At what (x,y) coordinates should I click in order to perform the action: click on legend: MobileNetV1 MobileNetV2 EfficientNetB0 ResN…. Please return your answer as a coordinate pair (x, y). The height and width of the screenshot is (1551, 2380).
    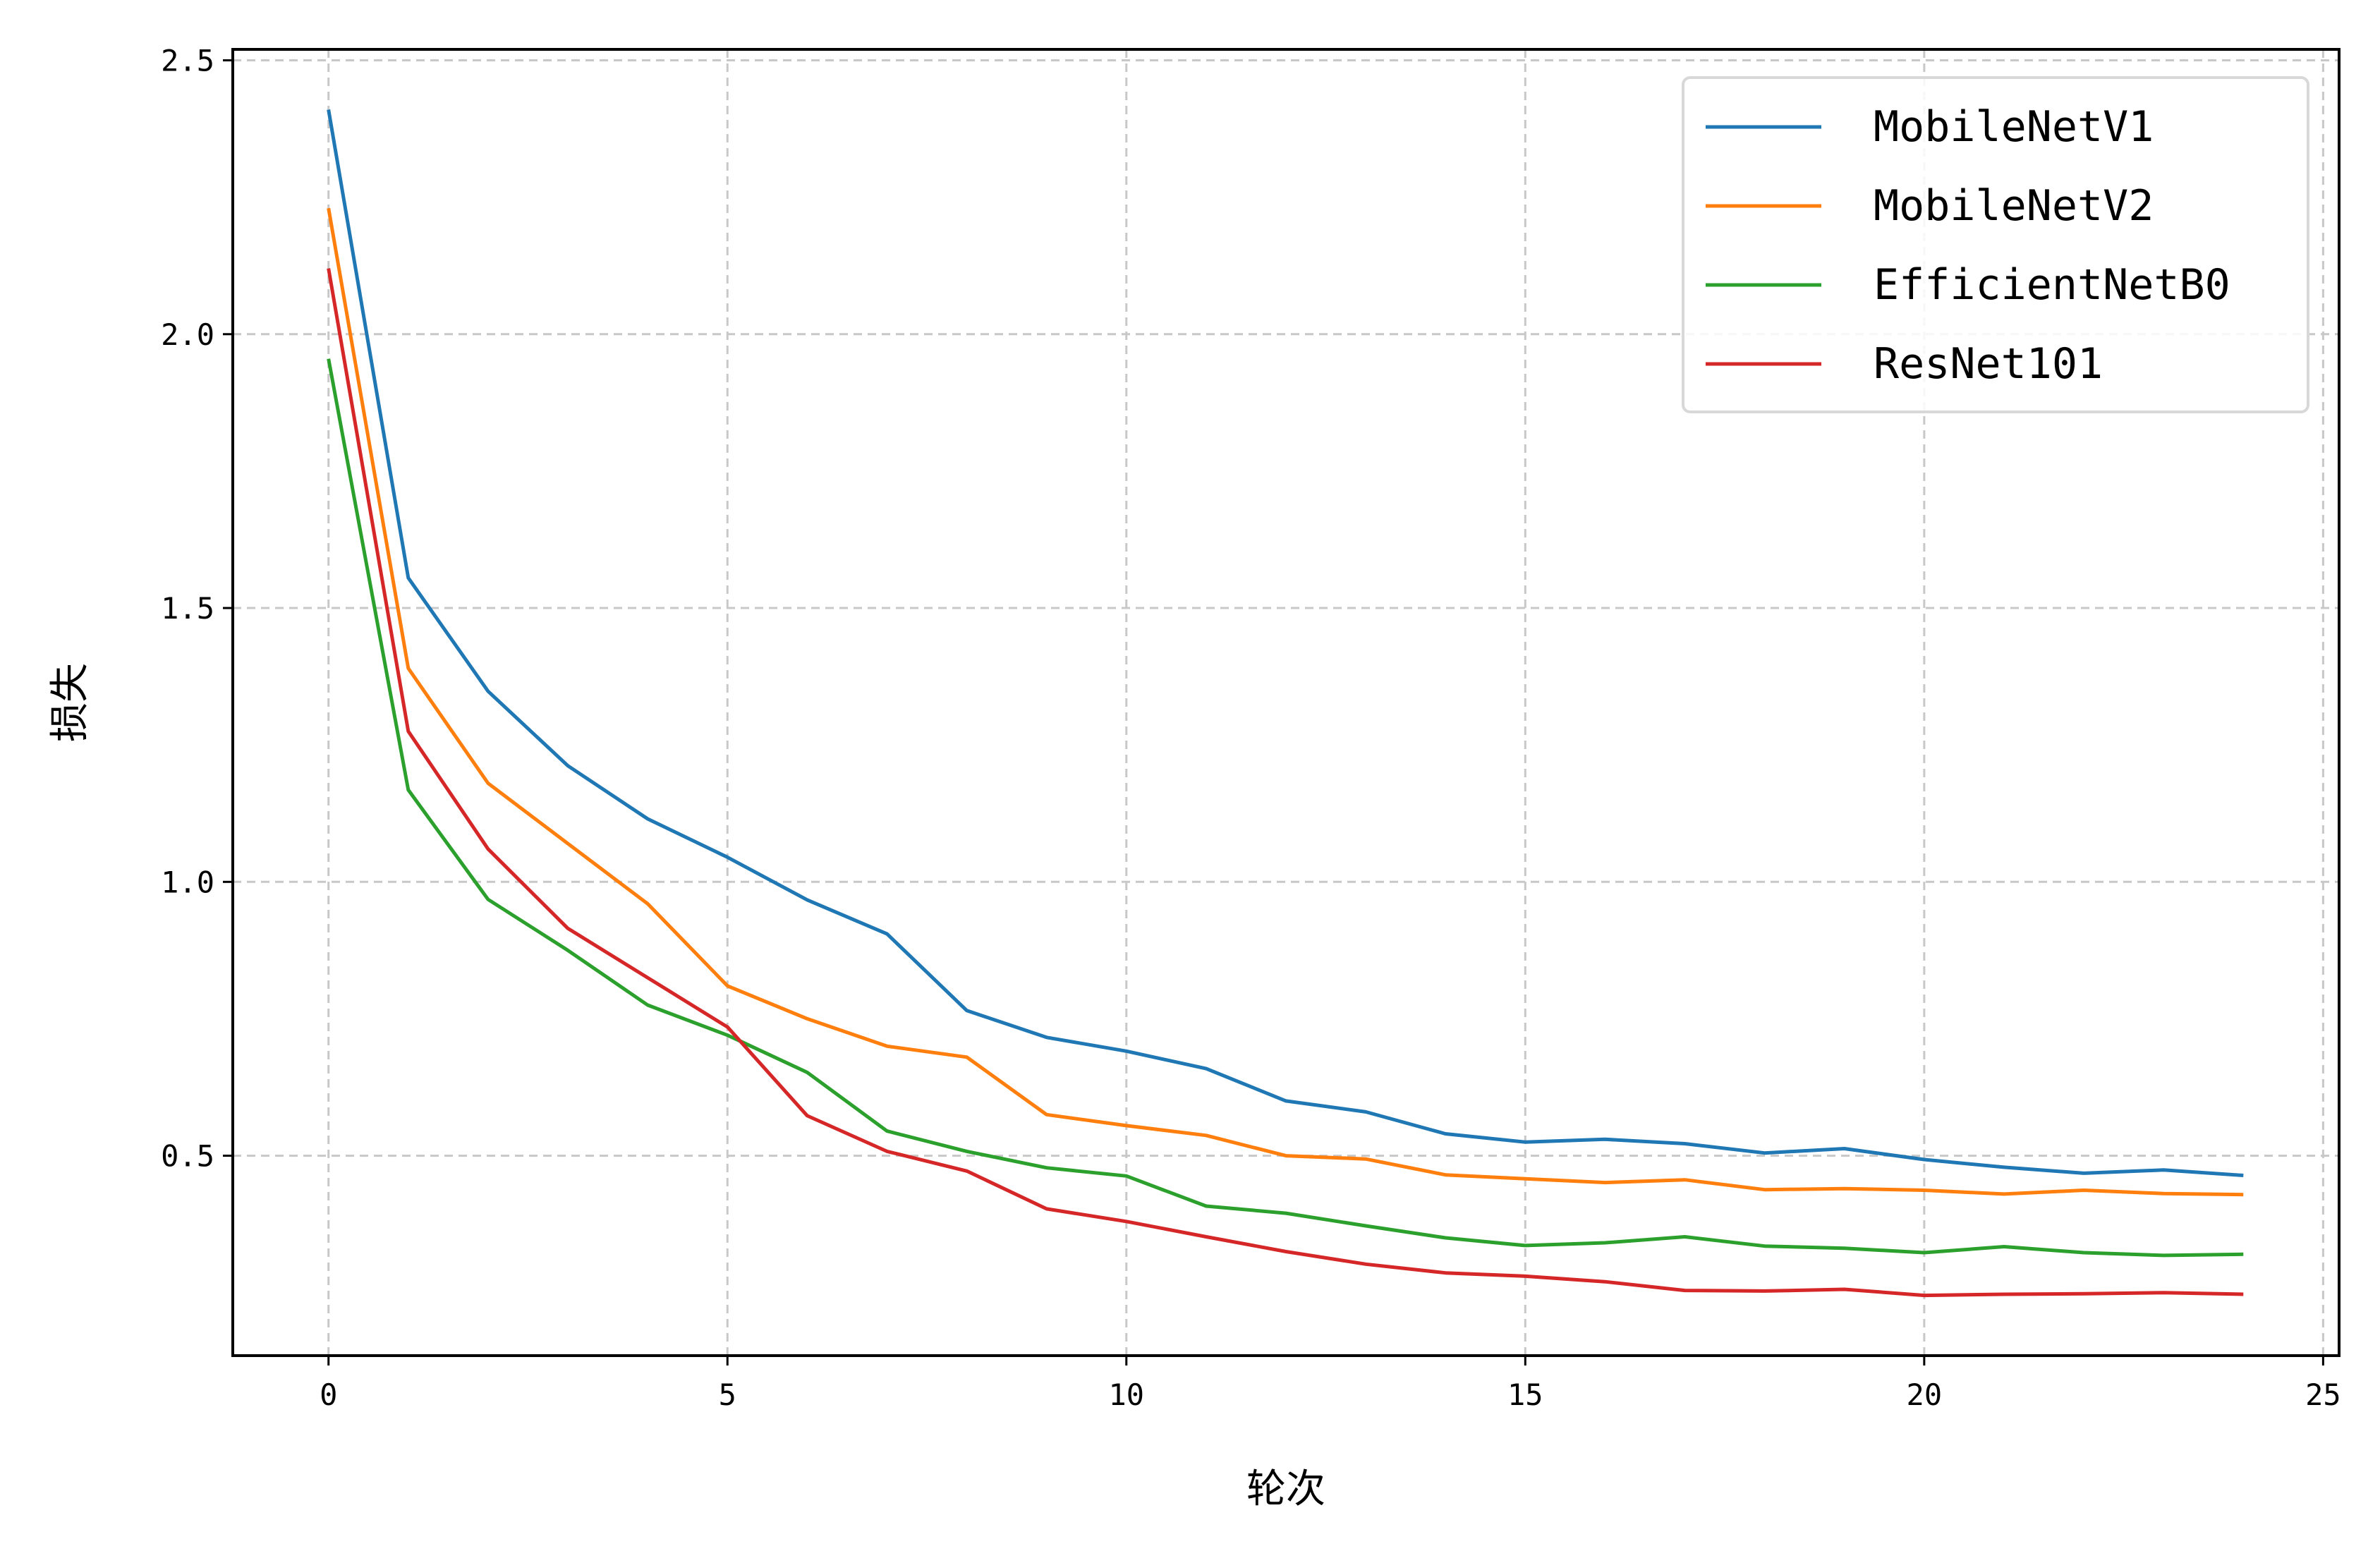
    Looking at the image, I should click on (1996, 244).